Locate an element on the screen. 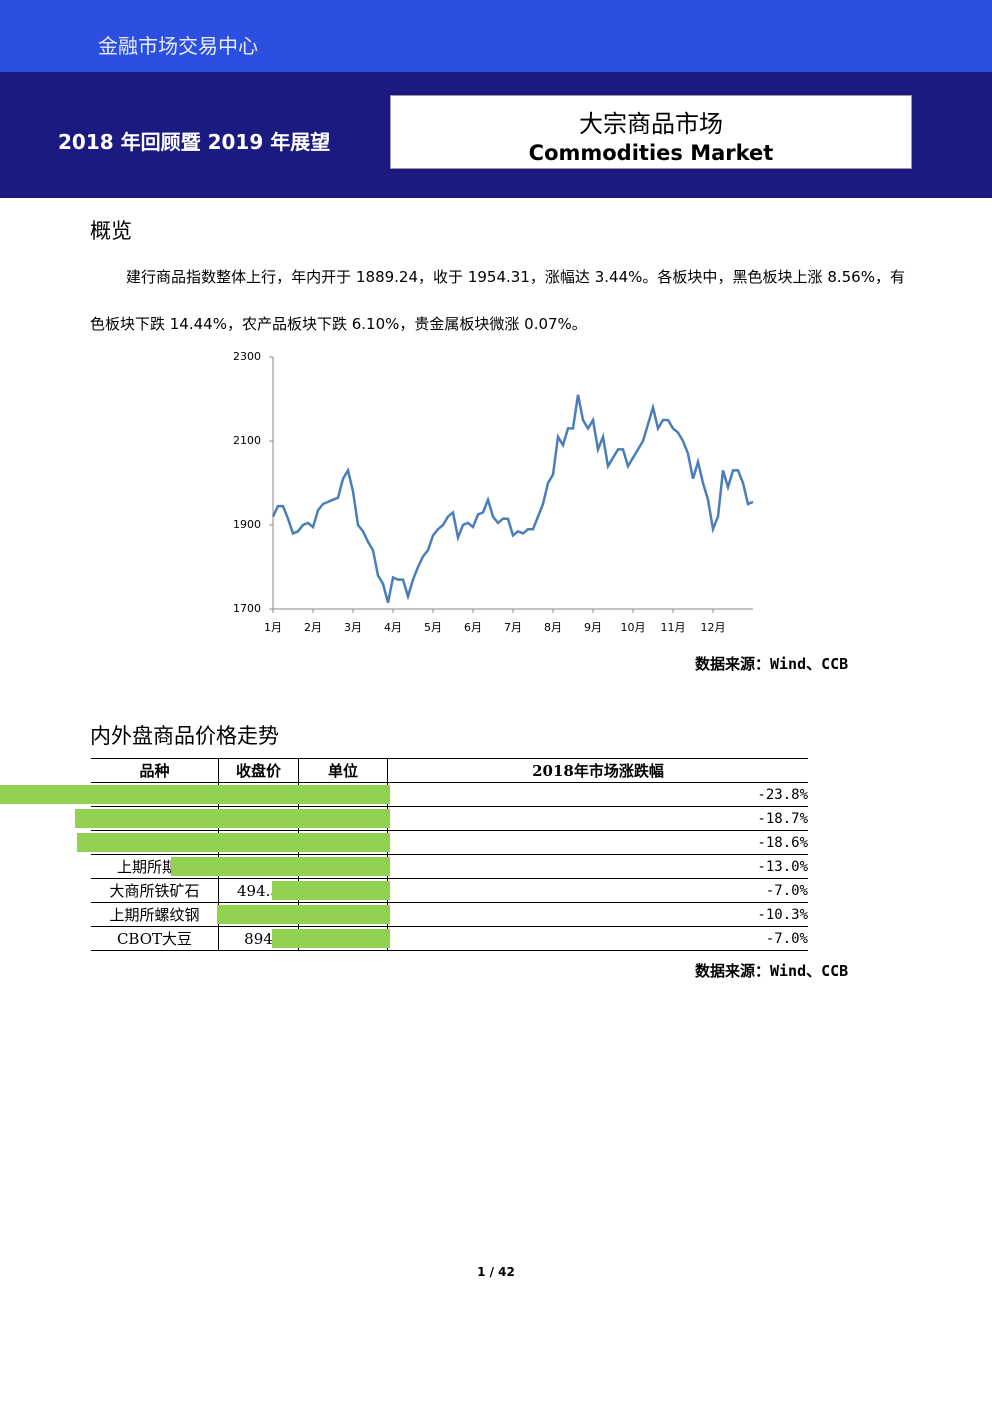 Image resolution: width=992 pixels, height=1403 pixels. title-box: 大宗商品市场 Commodities Market is located at coordinates (651, 132).